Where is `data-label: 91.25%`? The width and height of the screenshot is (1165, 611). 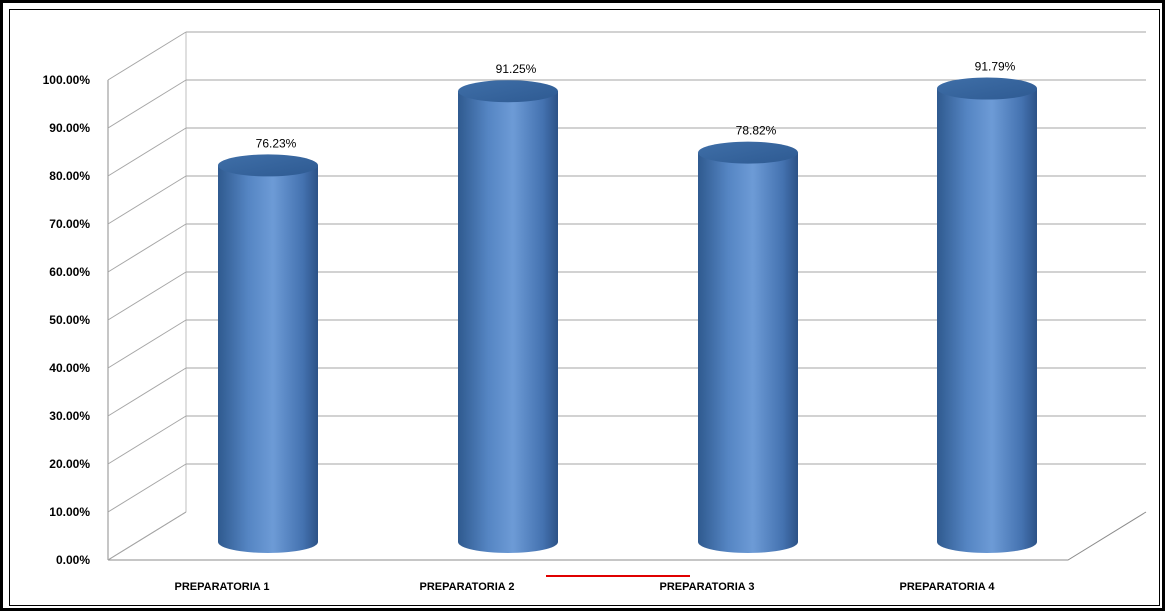
data-label: 91.25% is located at coordinates (516, 69).